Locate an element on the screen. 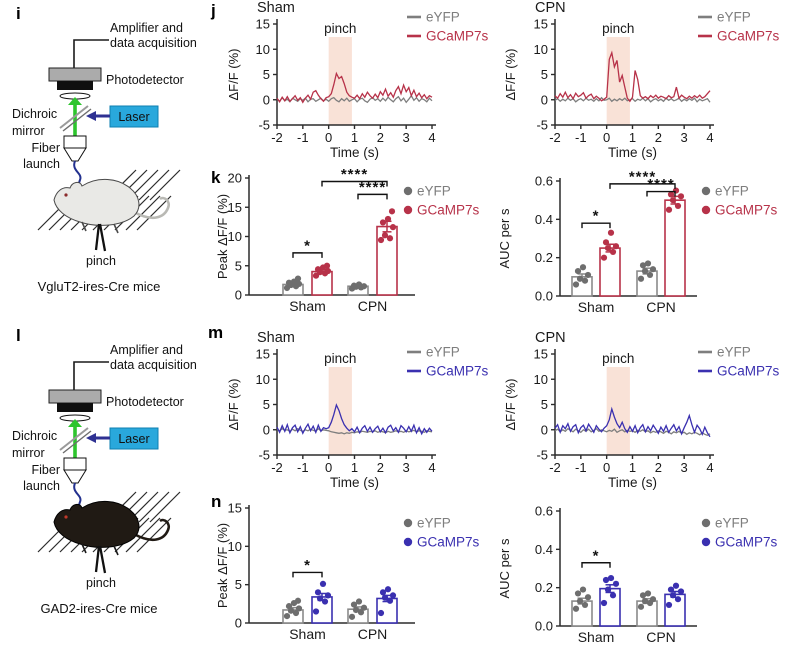 The width and height of the screenshot is (800, 645). fiber-launch-body is located at coordinates (75, 142).